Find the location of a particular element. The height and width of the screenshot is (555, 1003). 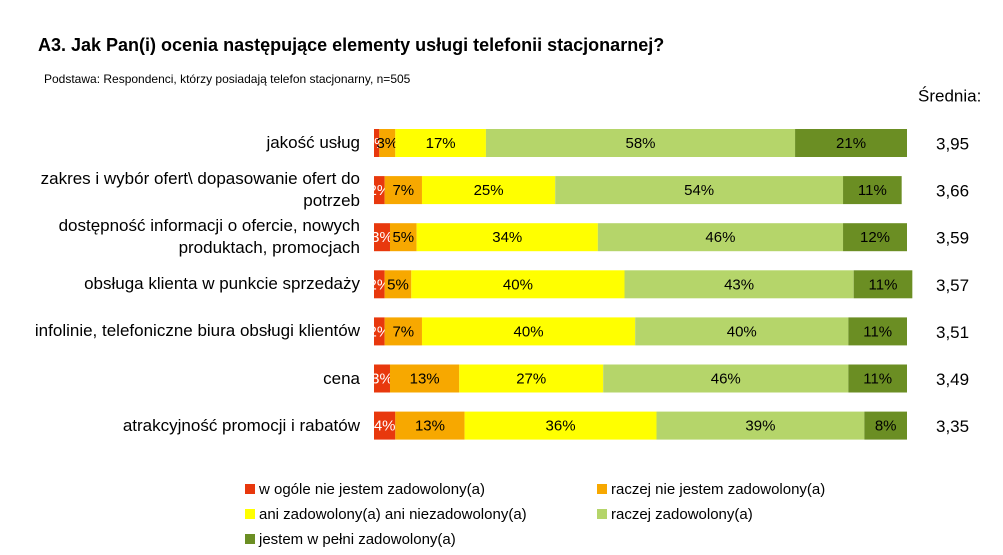

value-label: 8% is located at coordinates (886, 426).